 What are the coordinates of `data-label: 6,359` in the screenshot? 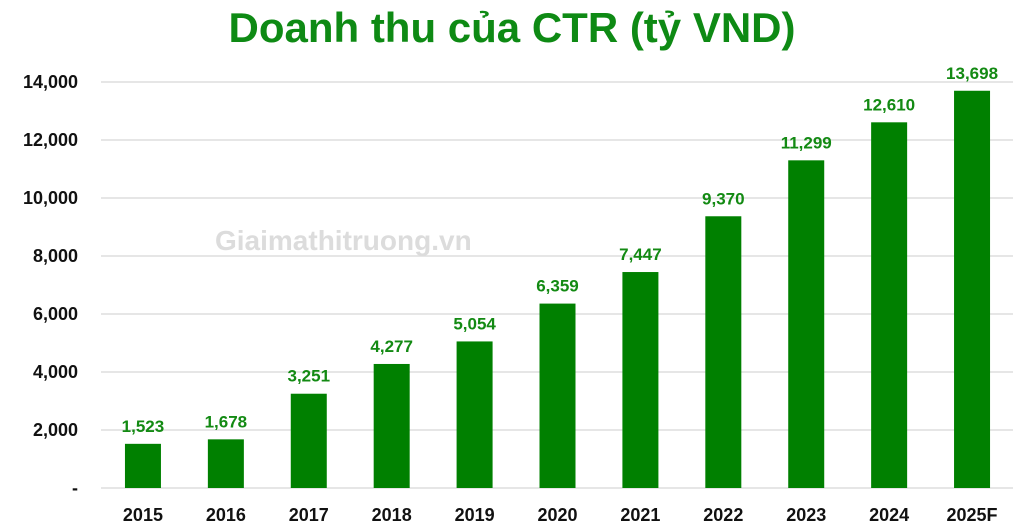 It's located at (557, 286).